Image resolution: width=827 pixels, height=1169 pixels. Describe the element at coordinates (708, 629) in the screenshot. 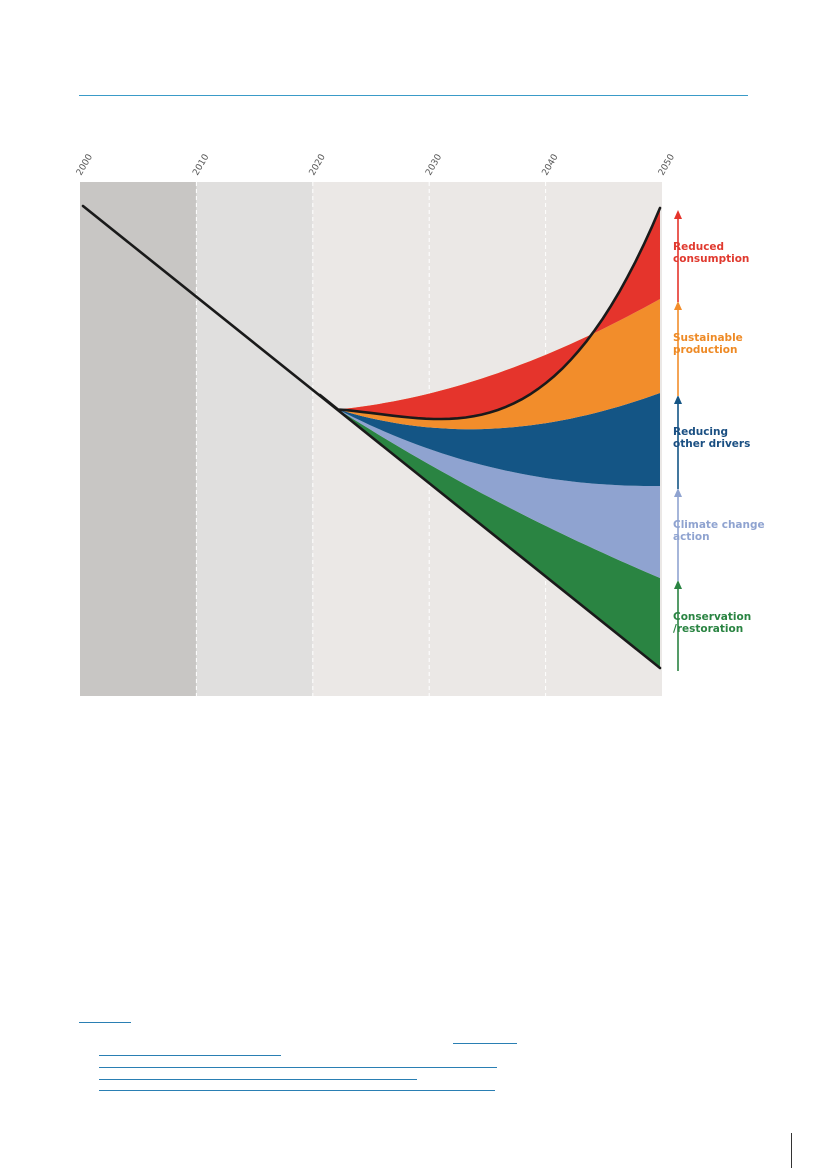

I see `lever-label-0-line2: /restoration` at that location.